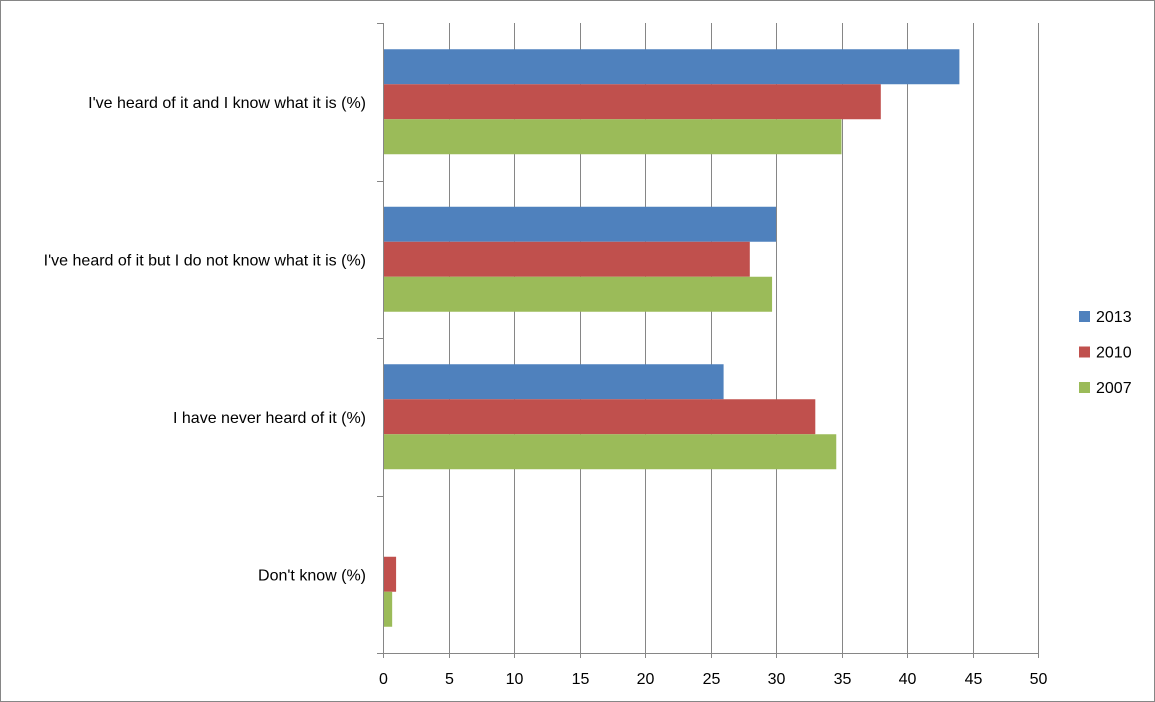 The width and height of the screenshot is (1155, 702). Describe the element at coordinates (269, 418) in the screenshot. I see `category-label-2: I have never heard of it (%)` at that location.